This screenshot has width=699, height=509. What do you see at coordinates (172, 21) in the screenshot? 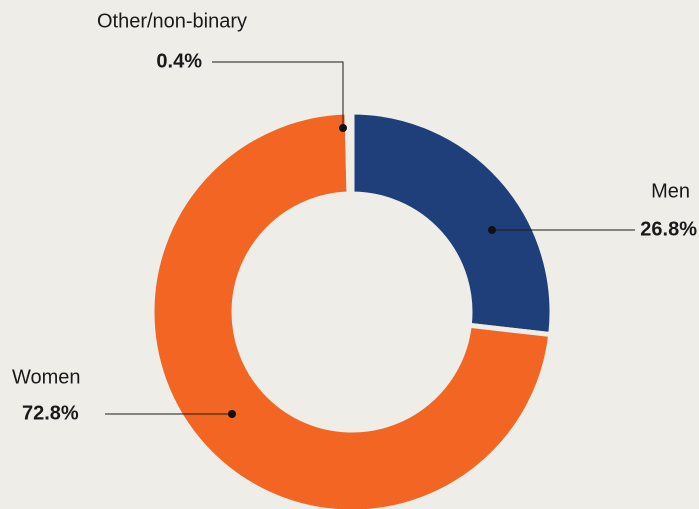
I see `category-label: Other/non-binary` at bounding box center [172, 21].